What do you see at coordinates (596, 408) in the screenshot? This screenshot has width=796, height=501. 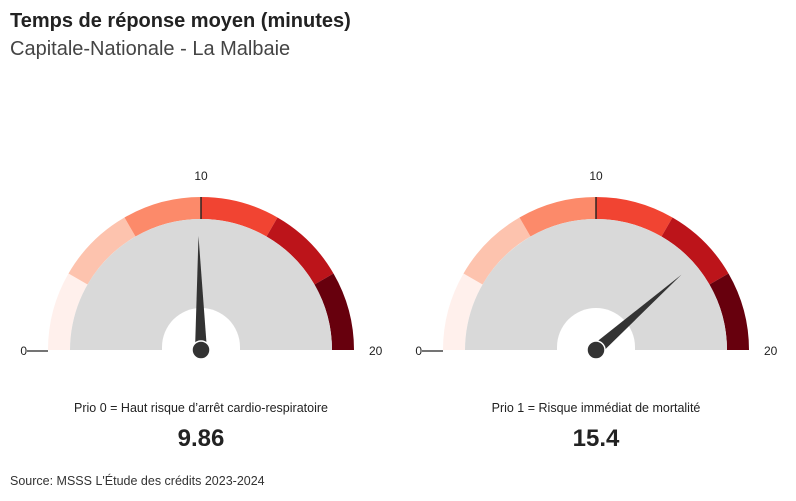 I see `gauge-label: Prio 1 = Risque immédiat de mortalité` at bounding box center [596, 408].